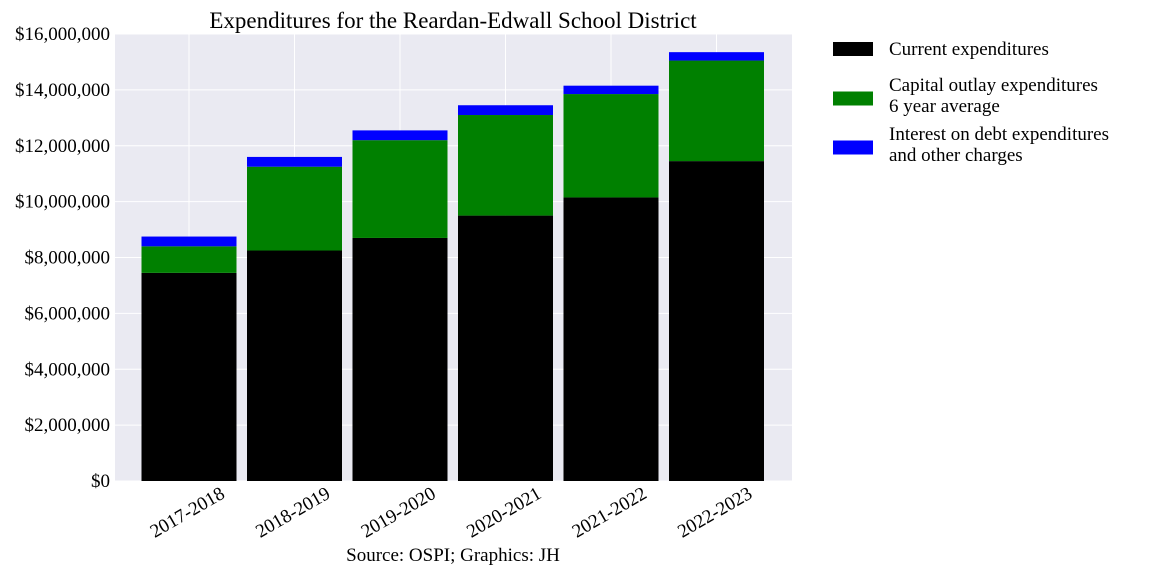 This screenshot has height=576, width=1152. What do you see at coordinates (399, 512) in the screenshot?
I see `x-tick-label: 2019-2020` at bounding box center [399, 512].